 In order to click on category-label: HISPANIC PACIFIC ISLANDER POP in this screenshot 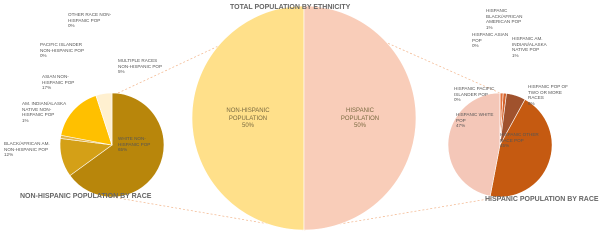, I will do `click(474, 91)`.